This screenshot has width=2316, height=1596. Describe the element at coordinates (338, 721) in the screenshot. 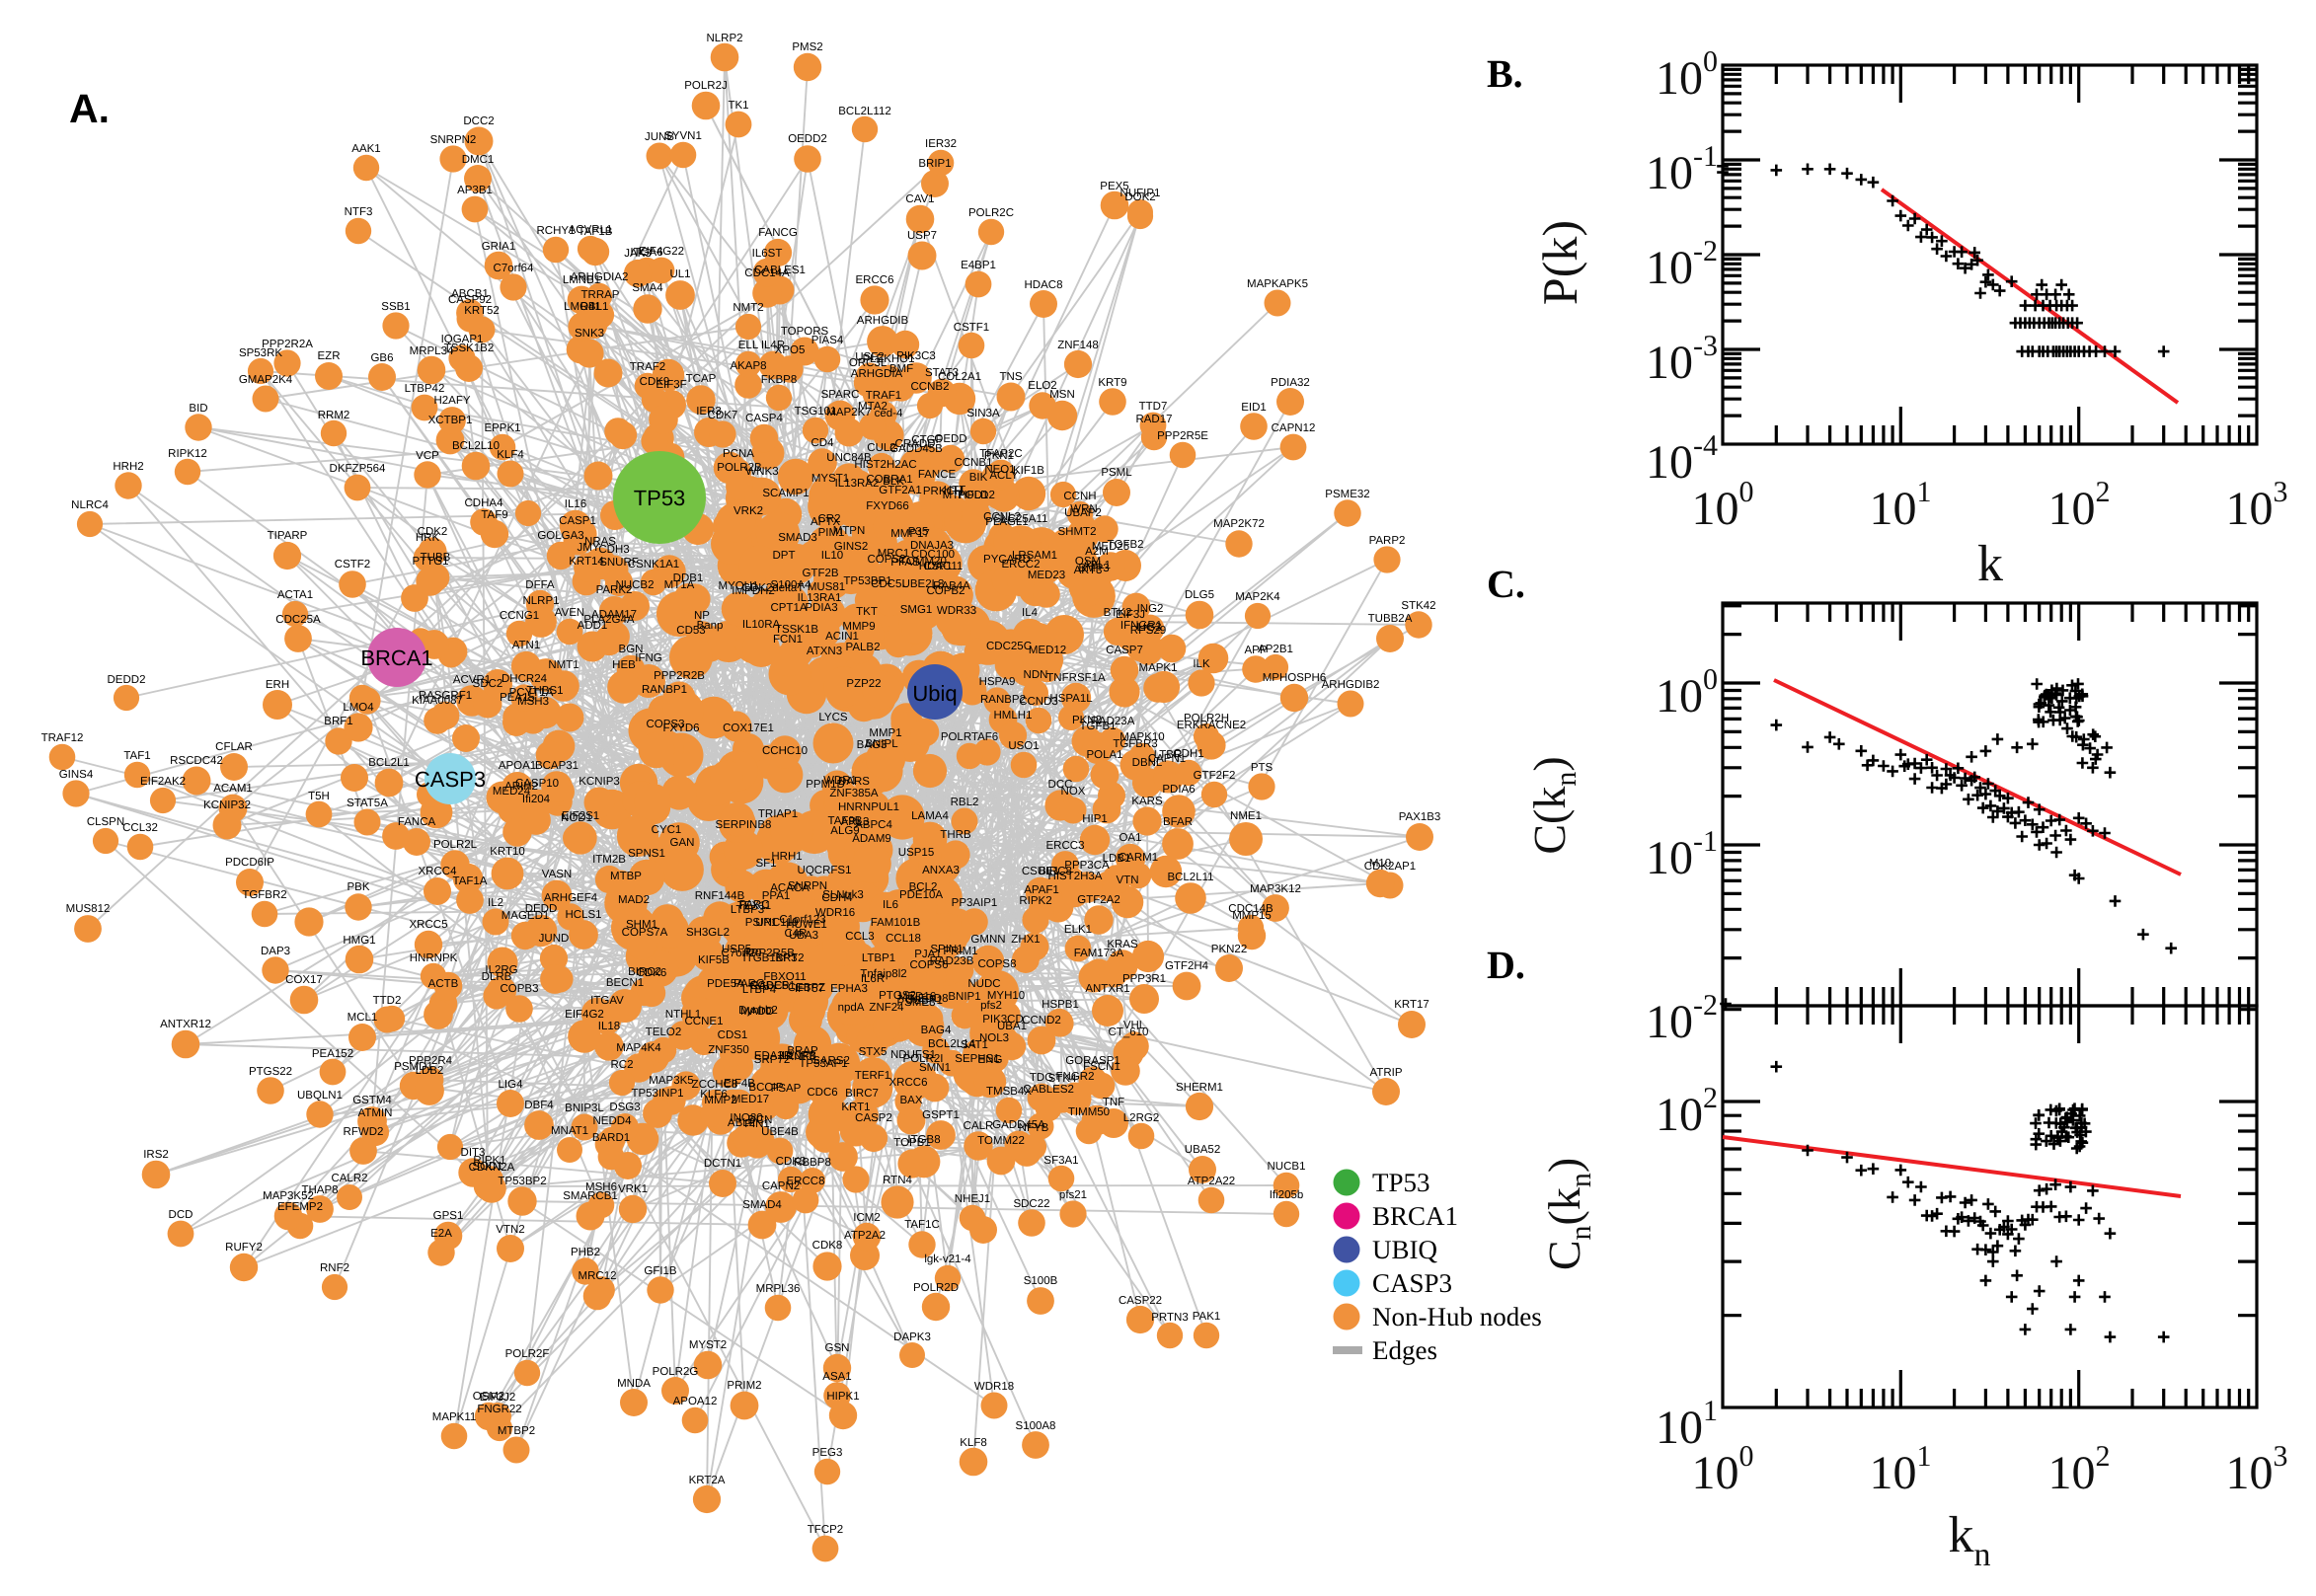

I see `svg-text: BRF1` at that location.